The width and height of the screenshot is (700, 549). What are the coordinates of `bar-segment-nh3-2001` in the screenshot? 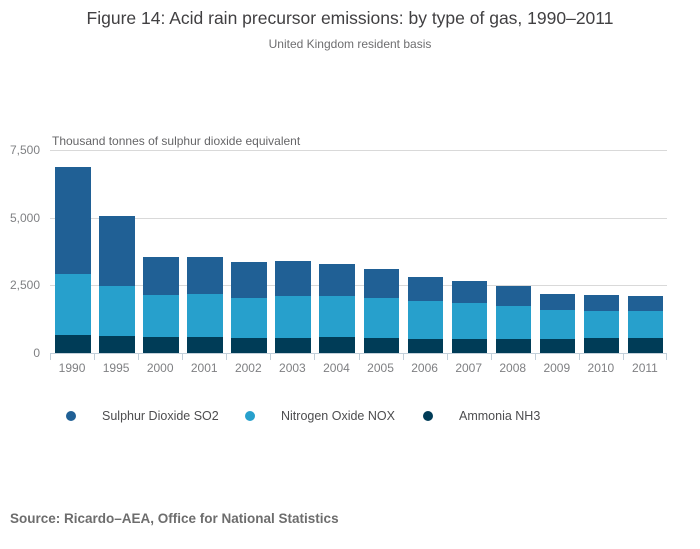 It's located at (205, 344).